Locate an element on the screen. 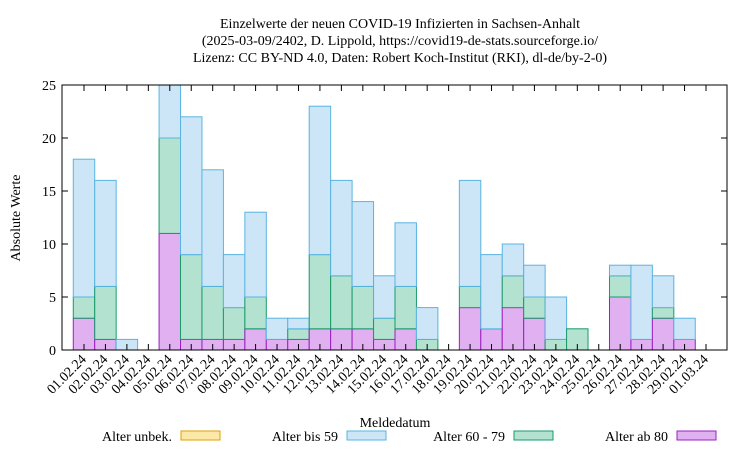 The width and height of the screenshot is (750, 455). y-tick-label: 25 is located at coordinates (49, 86).